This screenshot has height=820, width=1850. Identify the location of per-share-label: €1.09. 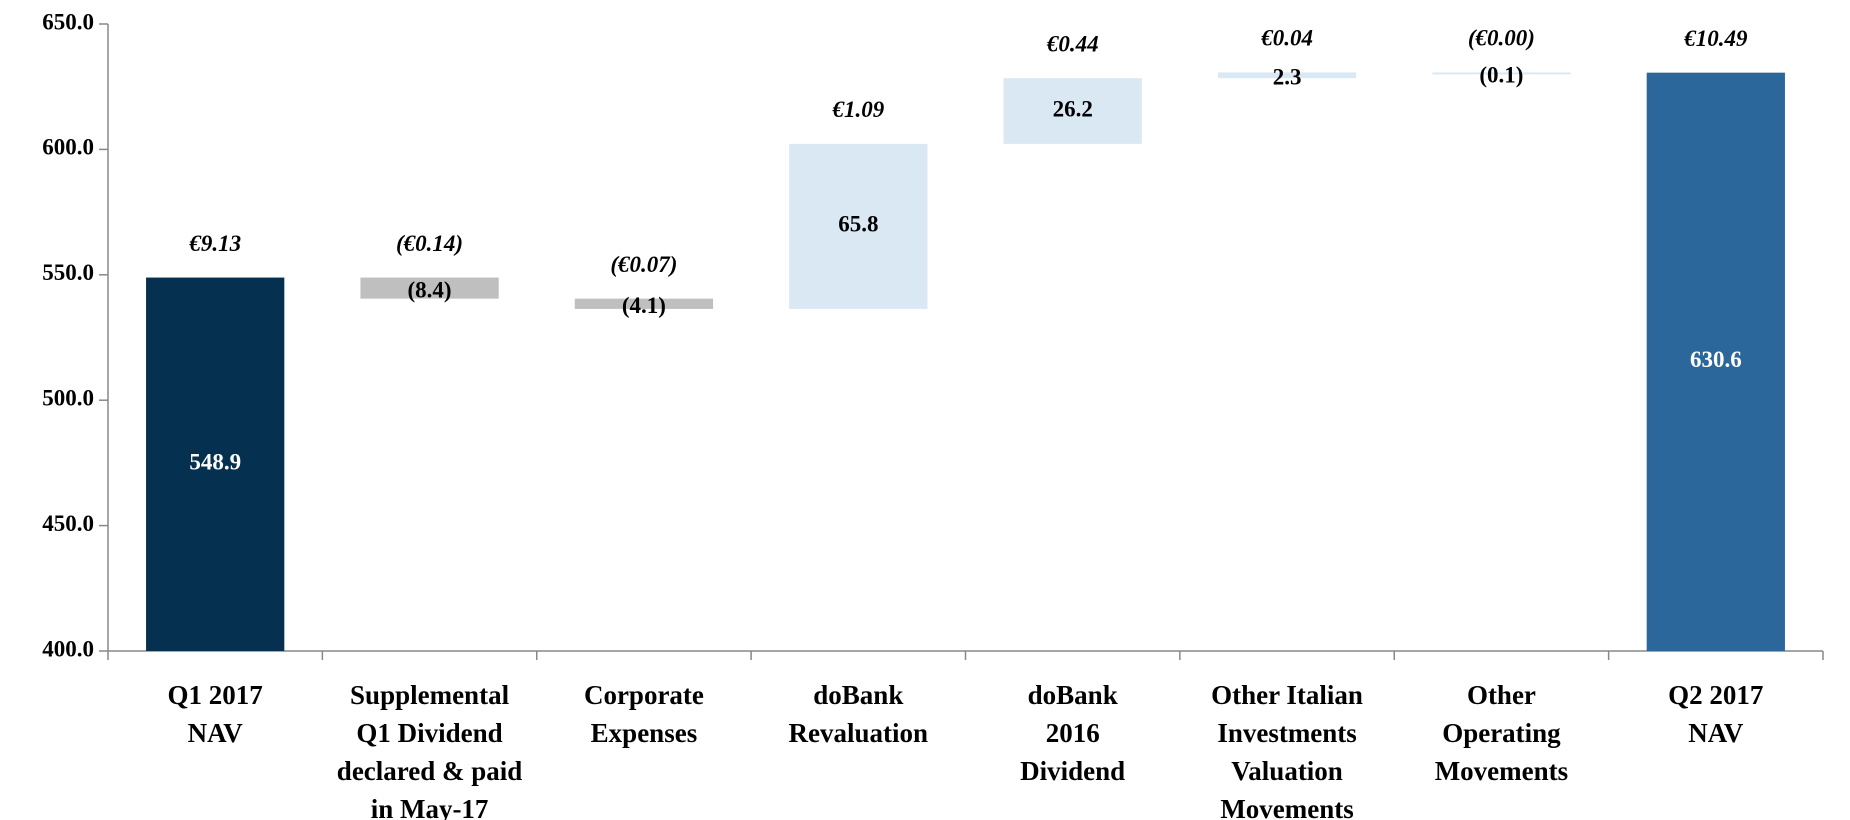
(857, 109).